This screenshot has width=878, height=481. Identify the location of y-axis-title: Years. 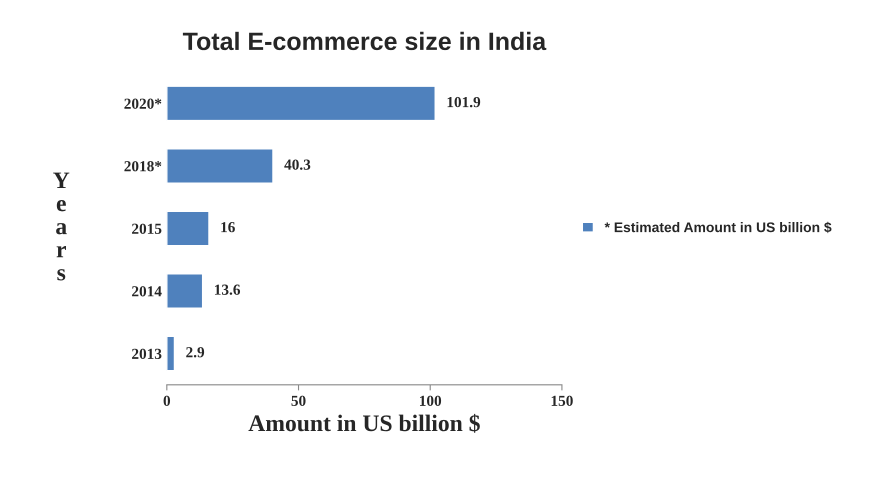
(61, 226).